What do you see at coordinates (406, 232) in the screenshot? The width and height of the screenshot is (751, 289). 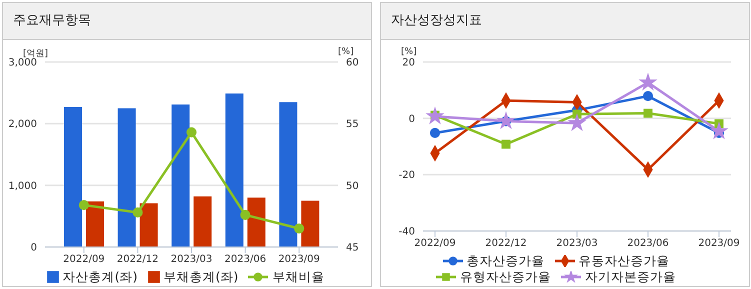 I see `y-tick-label: -40` at bounding box center [406, 232].